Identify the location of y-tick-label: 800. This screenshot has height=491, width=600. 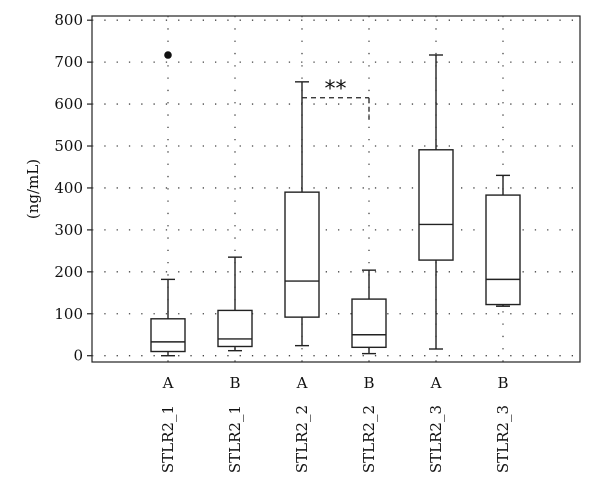
(68, 20).